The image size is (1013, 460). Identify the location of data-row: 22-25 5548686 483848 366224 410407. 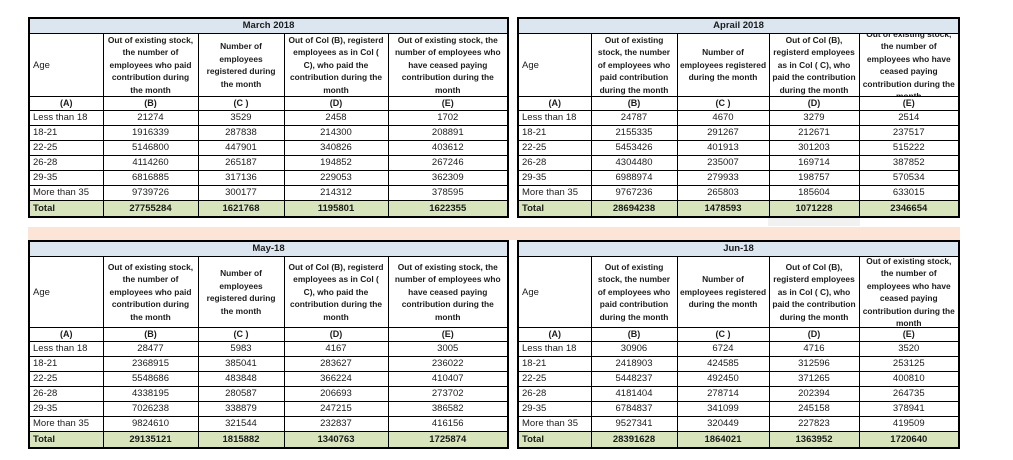
(268, 379).